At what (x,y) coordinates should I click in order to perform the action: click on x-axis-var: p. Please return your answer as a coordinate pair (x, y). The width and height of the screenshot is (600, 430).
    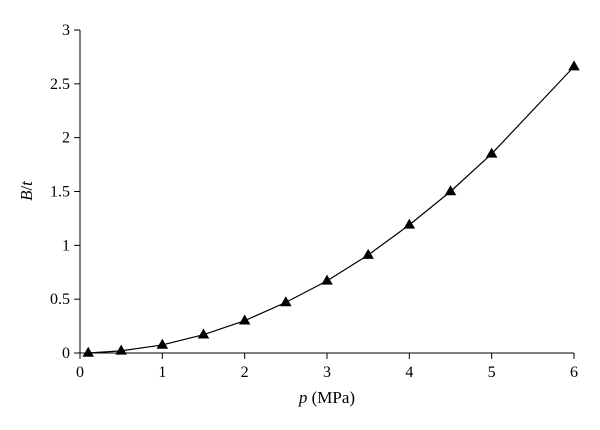
    Looking at the image, I should click on (303, 397).